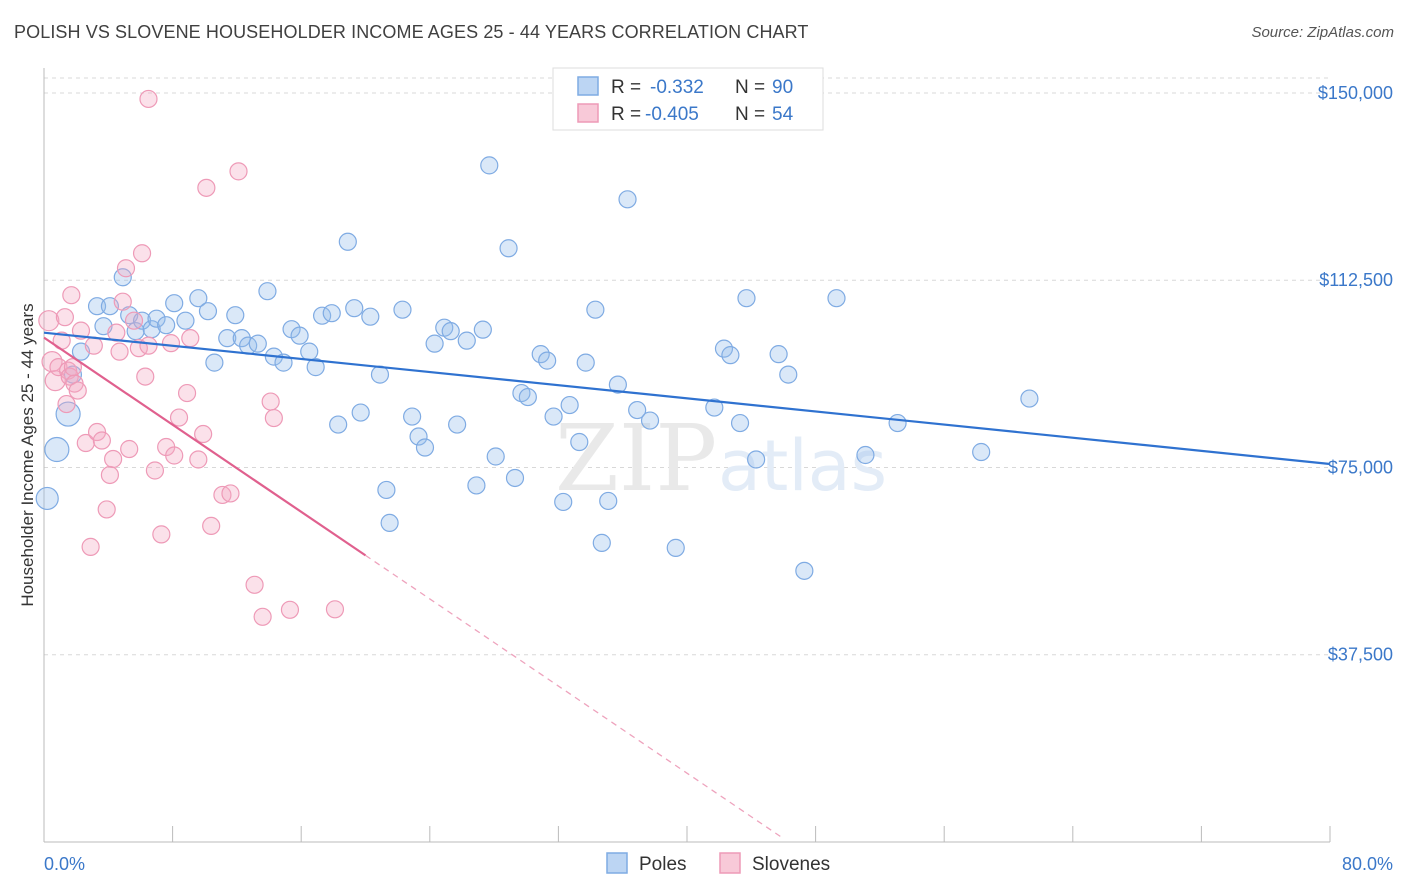  What do you see at coordinates (588, 113) in the screenshot?
I see `legend-swatch-slovenes` at bounding box center [588, 113].